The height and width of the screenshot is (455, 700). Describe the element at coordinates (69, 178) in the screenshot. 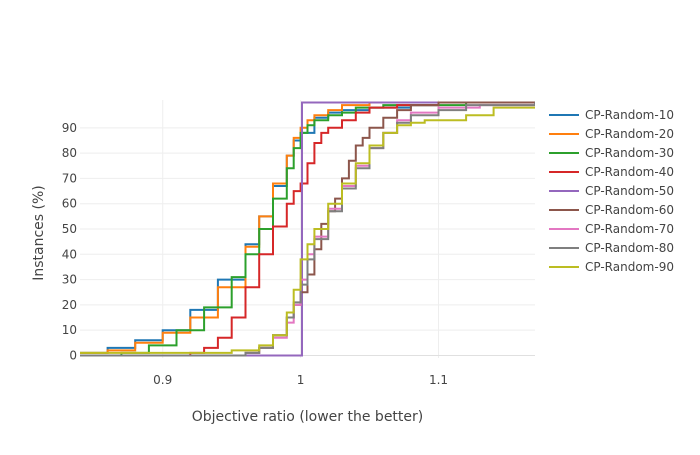

I see `y-tick-label: 70` at that location.